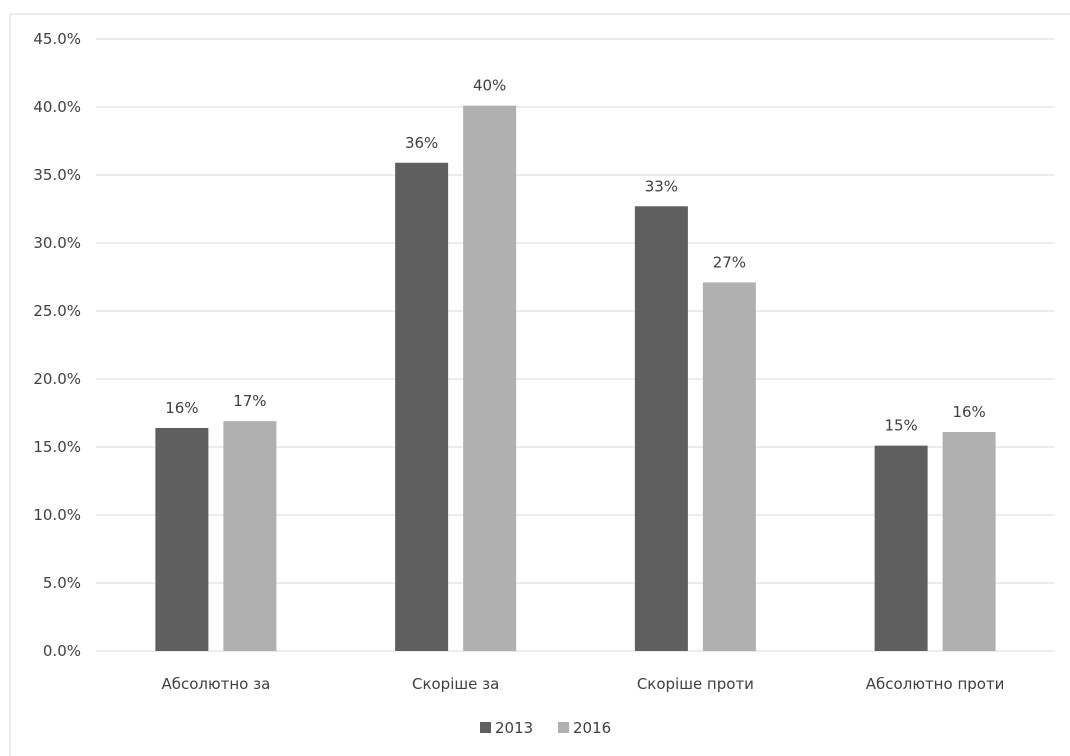  What do you see at coordinates (57, 311) in the screenshot?
I see `y-tick-label: 25.0%` at bounding box center [57, 311].